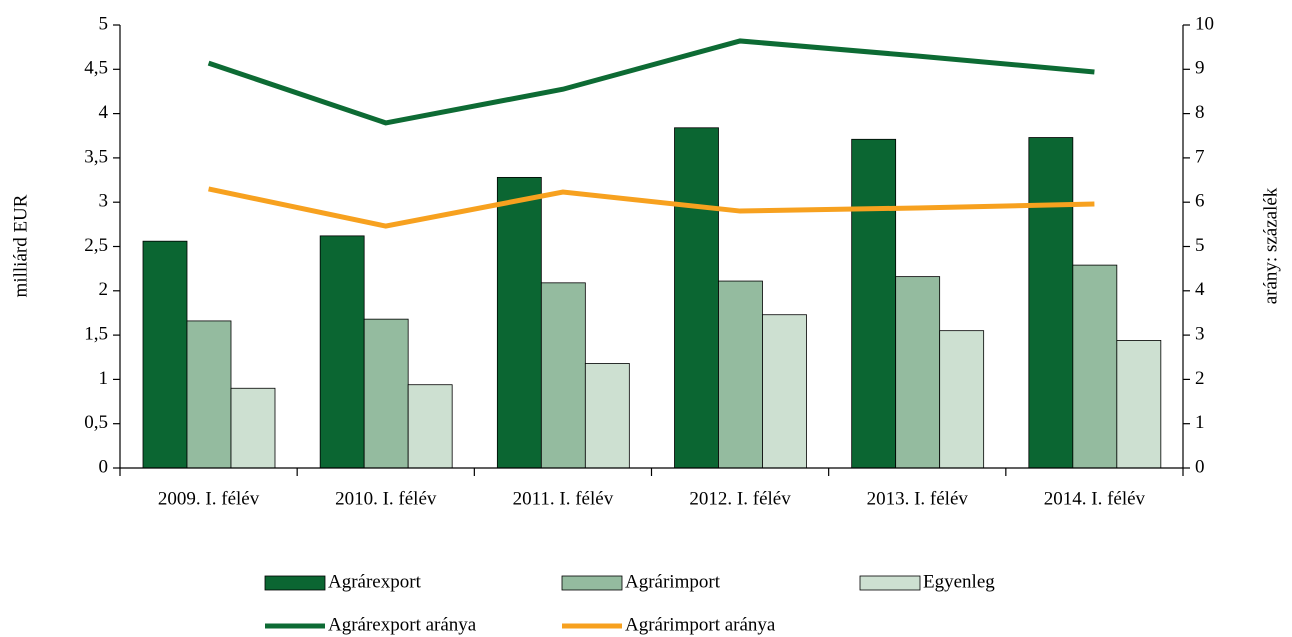  What do you see at coordinates (104, 23) in the screenshot?
I see `y-tick-label: 5` at bounding box center [104, 23].